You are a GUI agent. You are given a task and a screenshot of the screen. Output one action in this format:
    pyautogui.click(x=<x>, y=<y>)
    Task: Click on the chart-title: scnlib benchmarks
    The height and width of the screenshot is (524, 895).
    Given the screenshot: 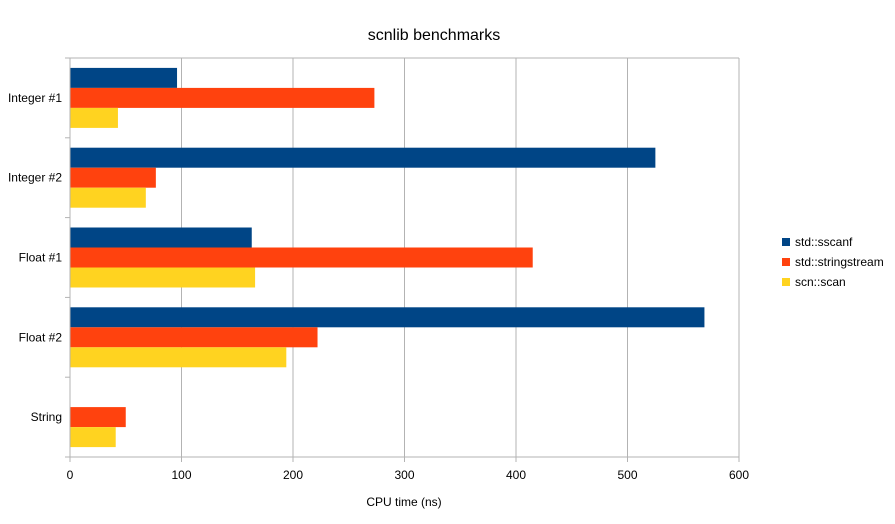 What is the action you would take?
    pyautogui.click(x=434, y=35)
    